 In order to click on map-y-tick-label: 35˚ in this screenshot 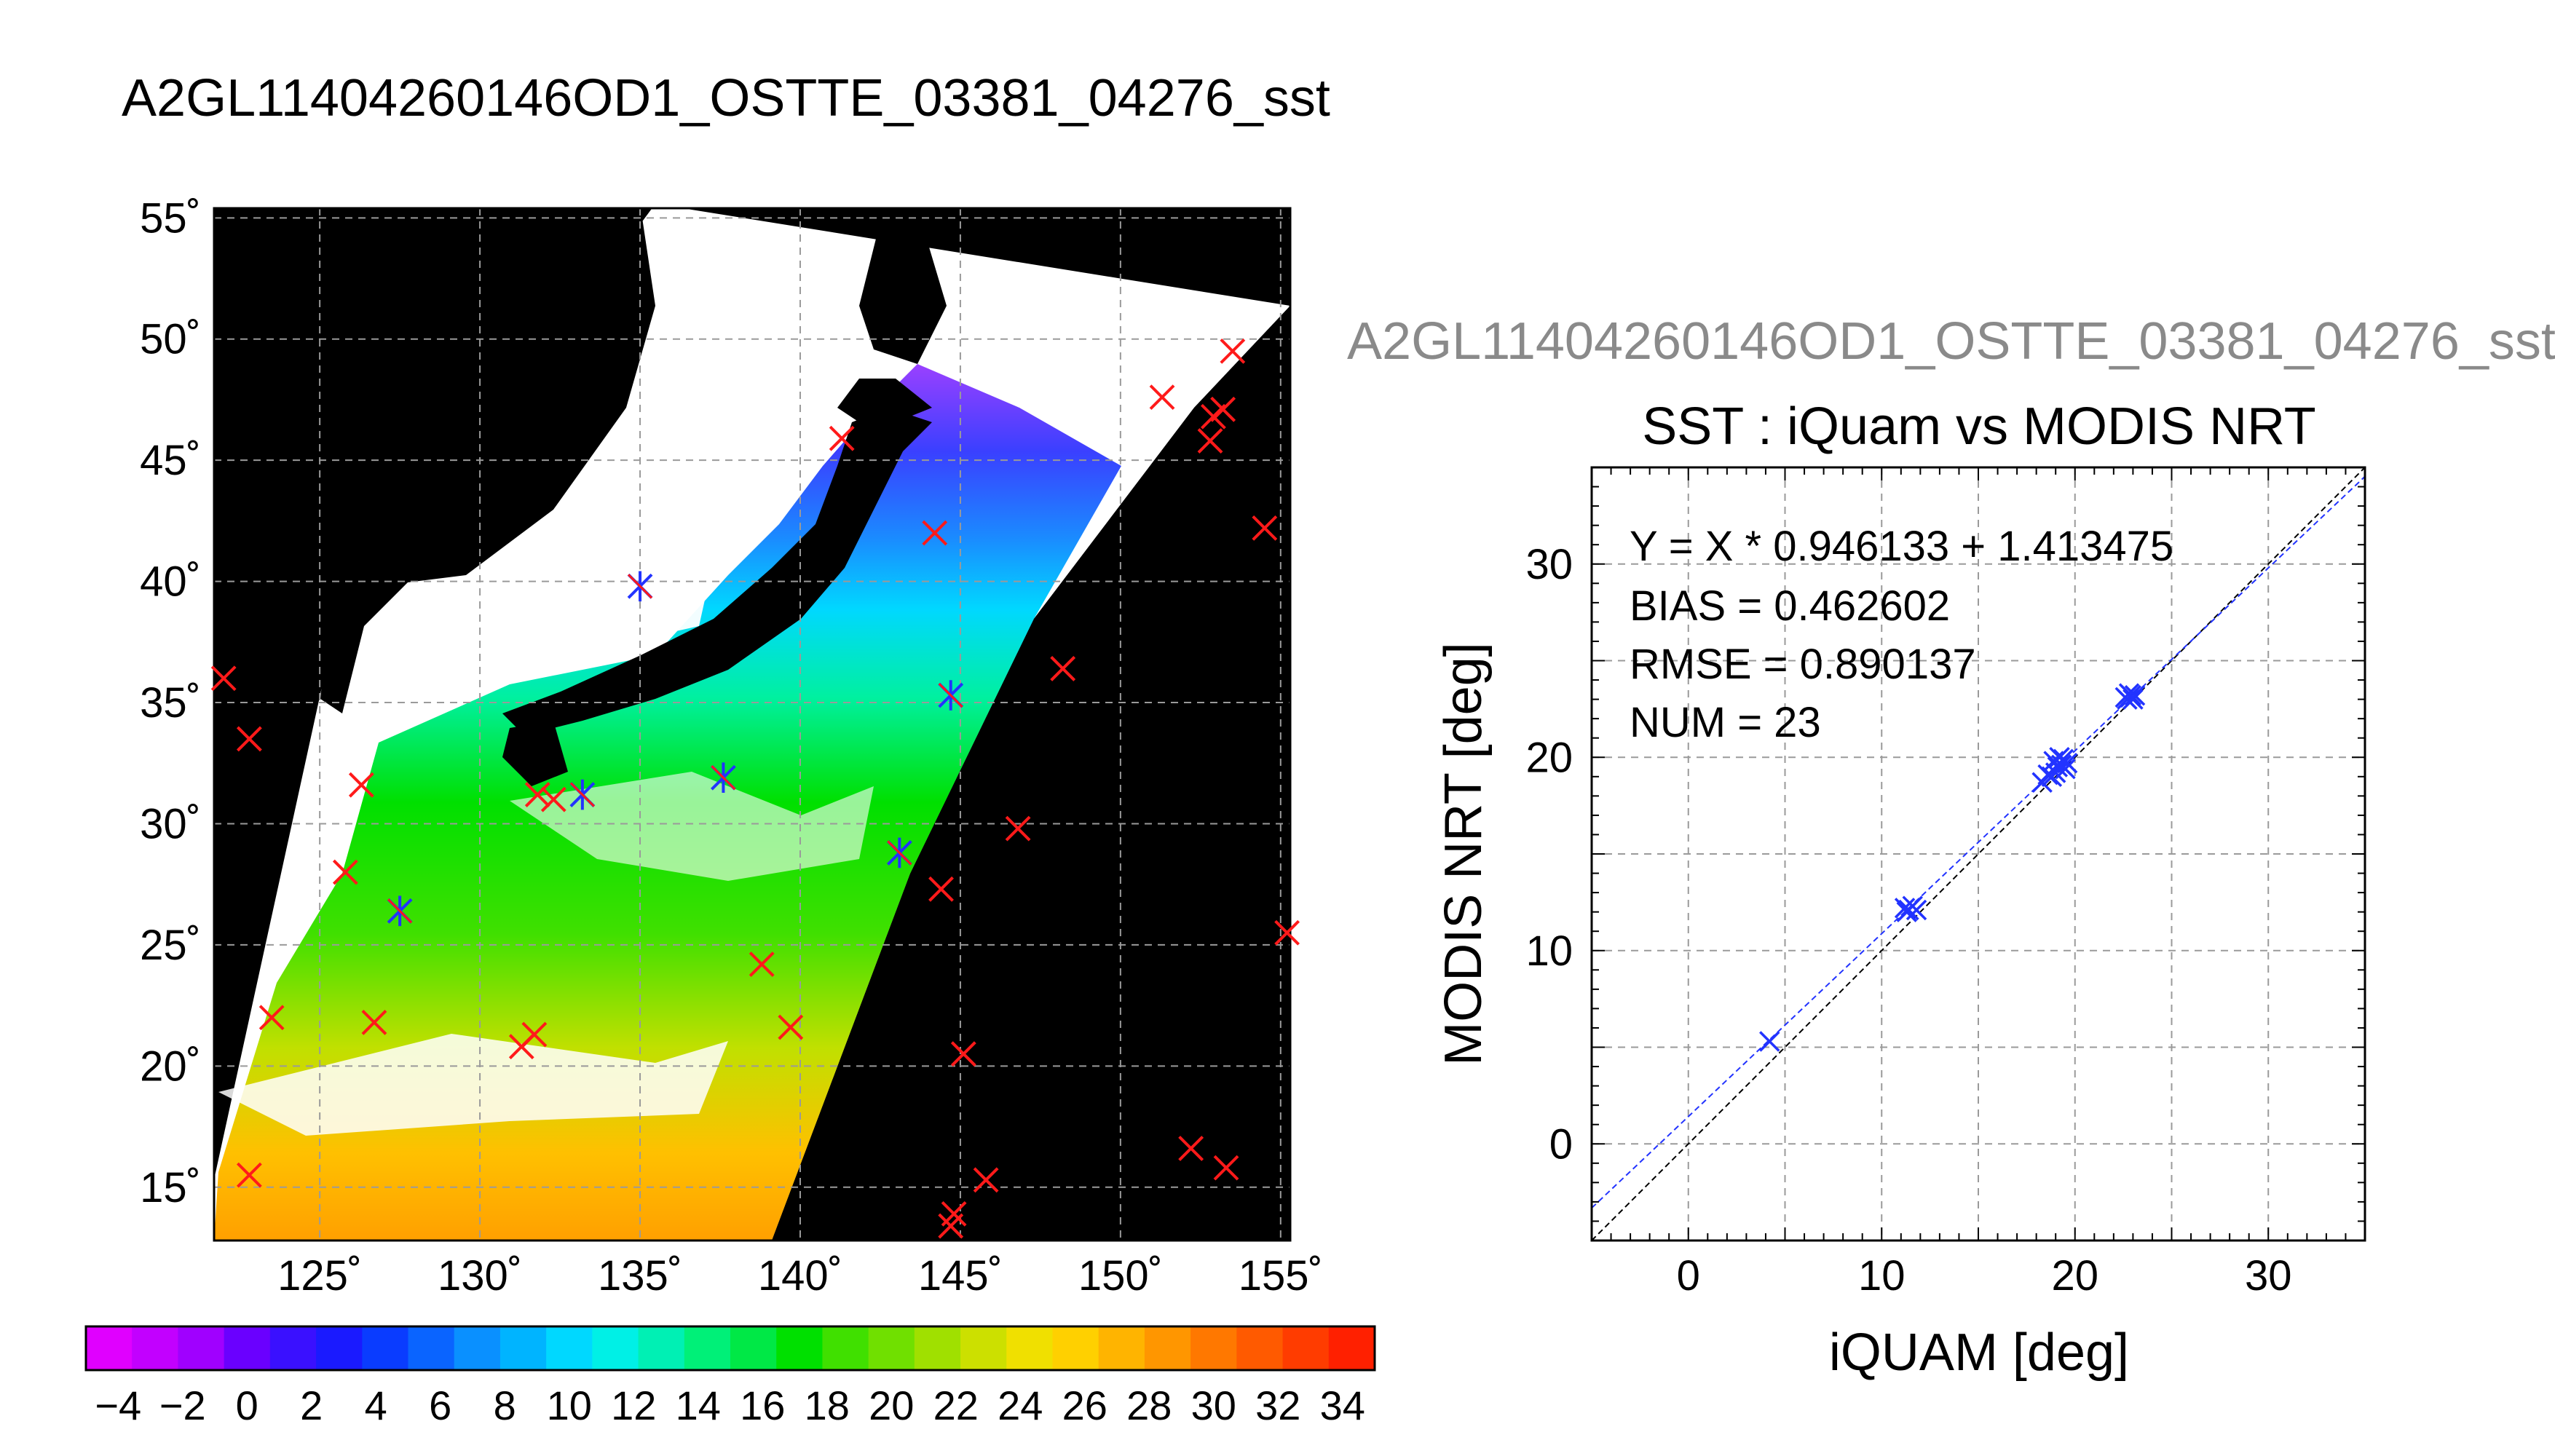, I will do `click(170, 703)`.